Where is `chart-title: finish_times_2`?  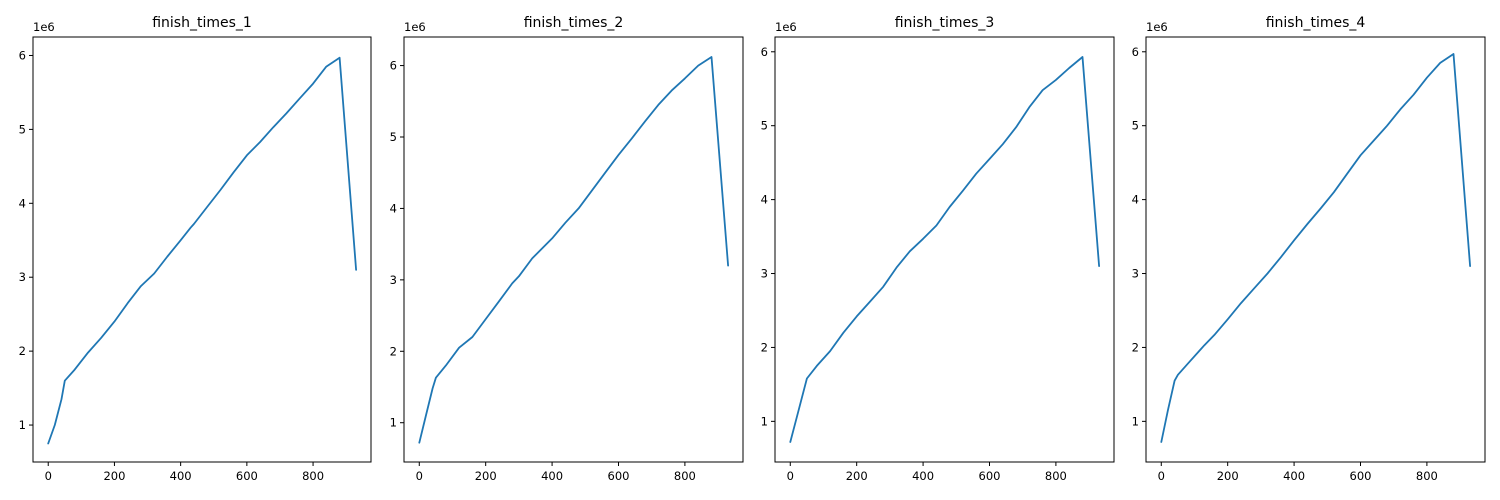 chart-title: finish_times_2 is located at coordinates (574, 23).